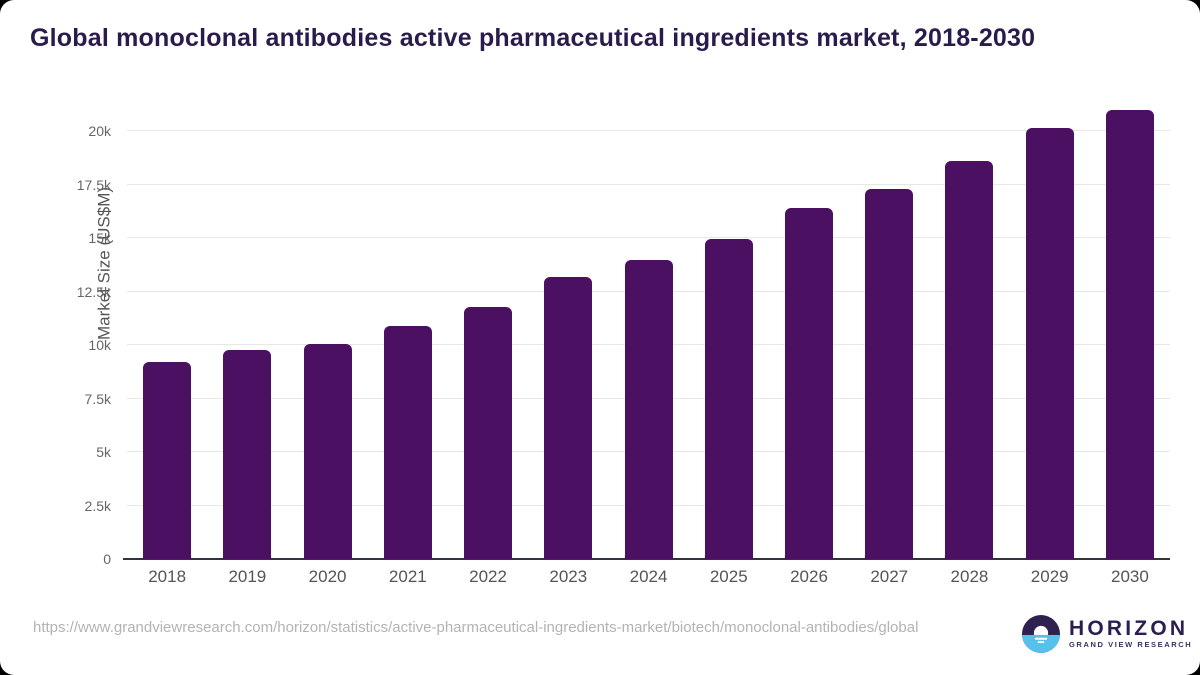 This screenshot has height=675, width=1200. Describe the element at coordinates (568, 576) in the screenshot. I see `x-label-2023: 2023` at that location.